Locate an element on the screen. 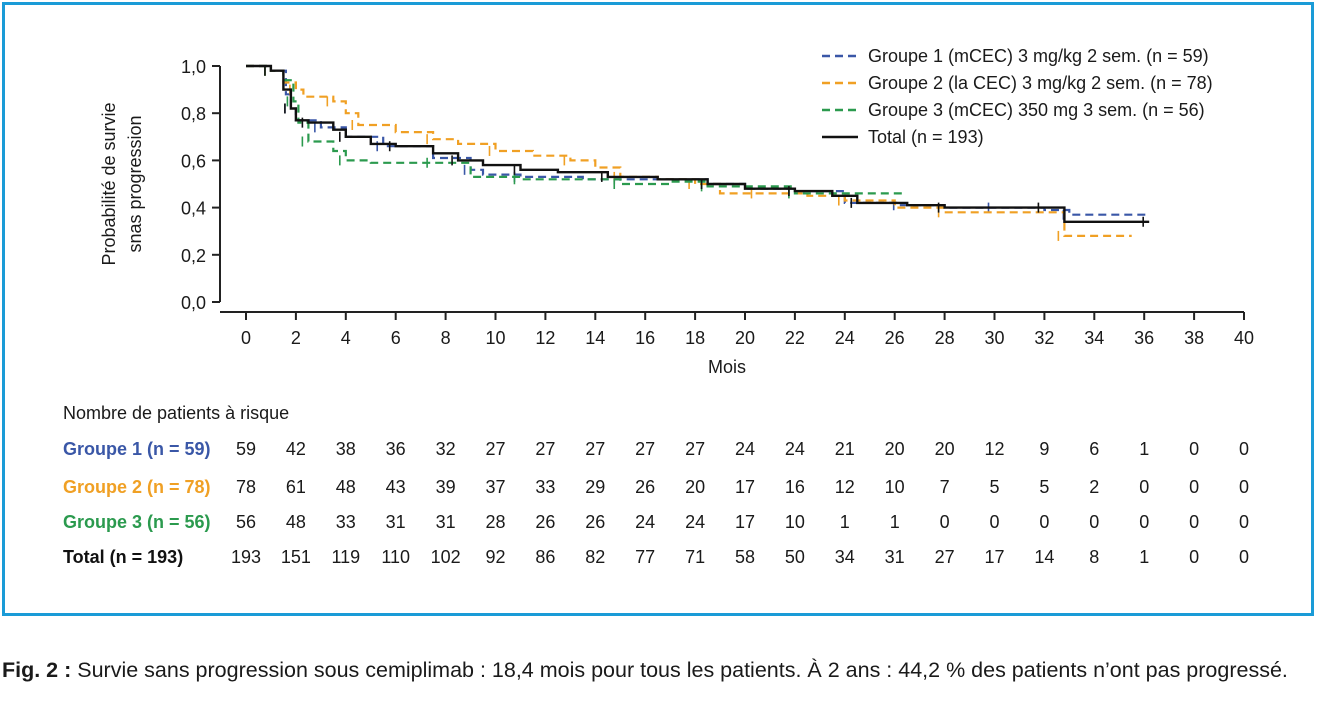  risk-cell: 43 is located at coordinates (396, 487).